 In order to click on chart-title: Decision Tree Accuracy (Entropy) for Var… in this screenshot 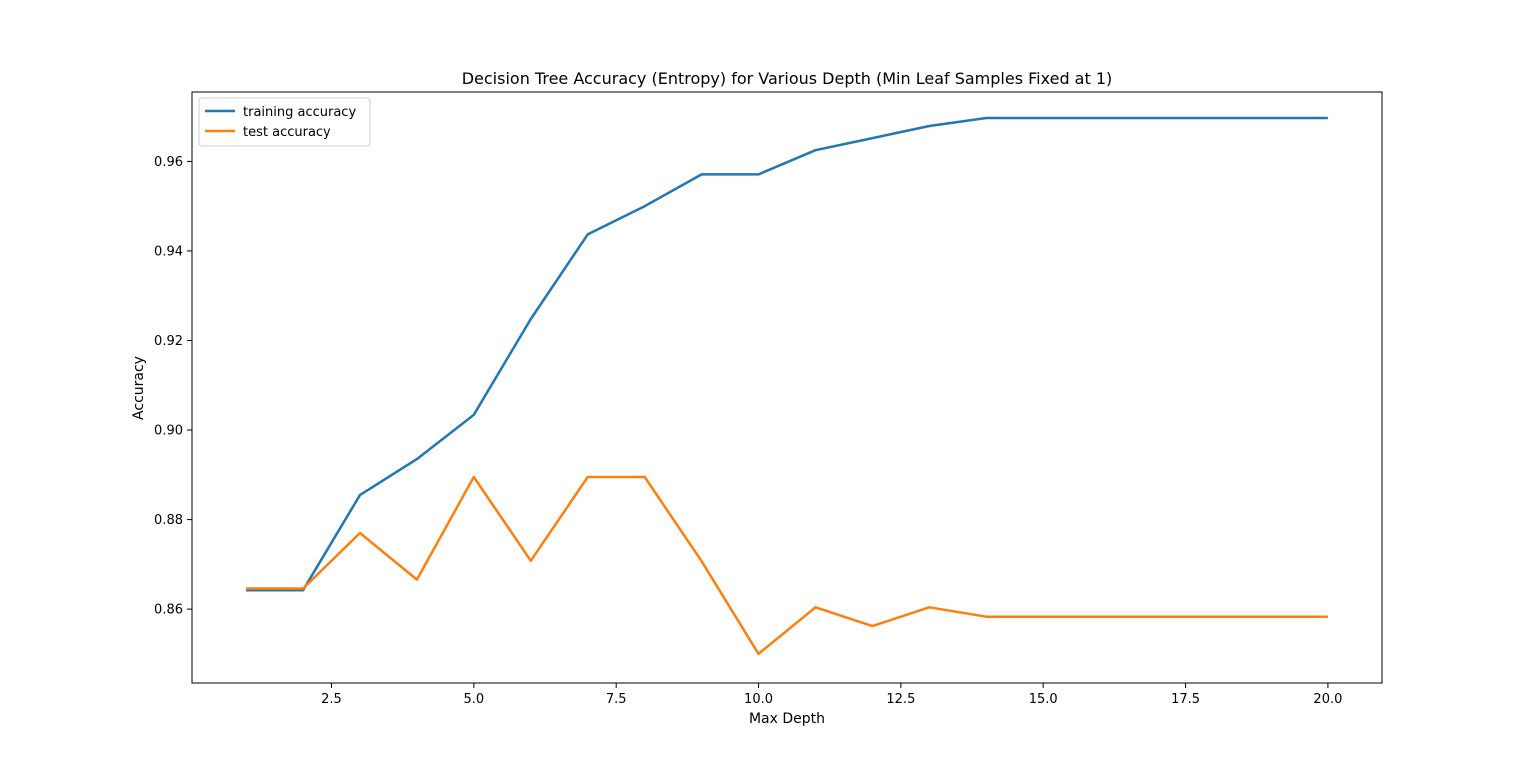, I will do `click(787, 78)`.